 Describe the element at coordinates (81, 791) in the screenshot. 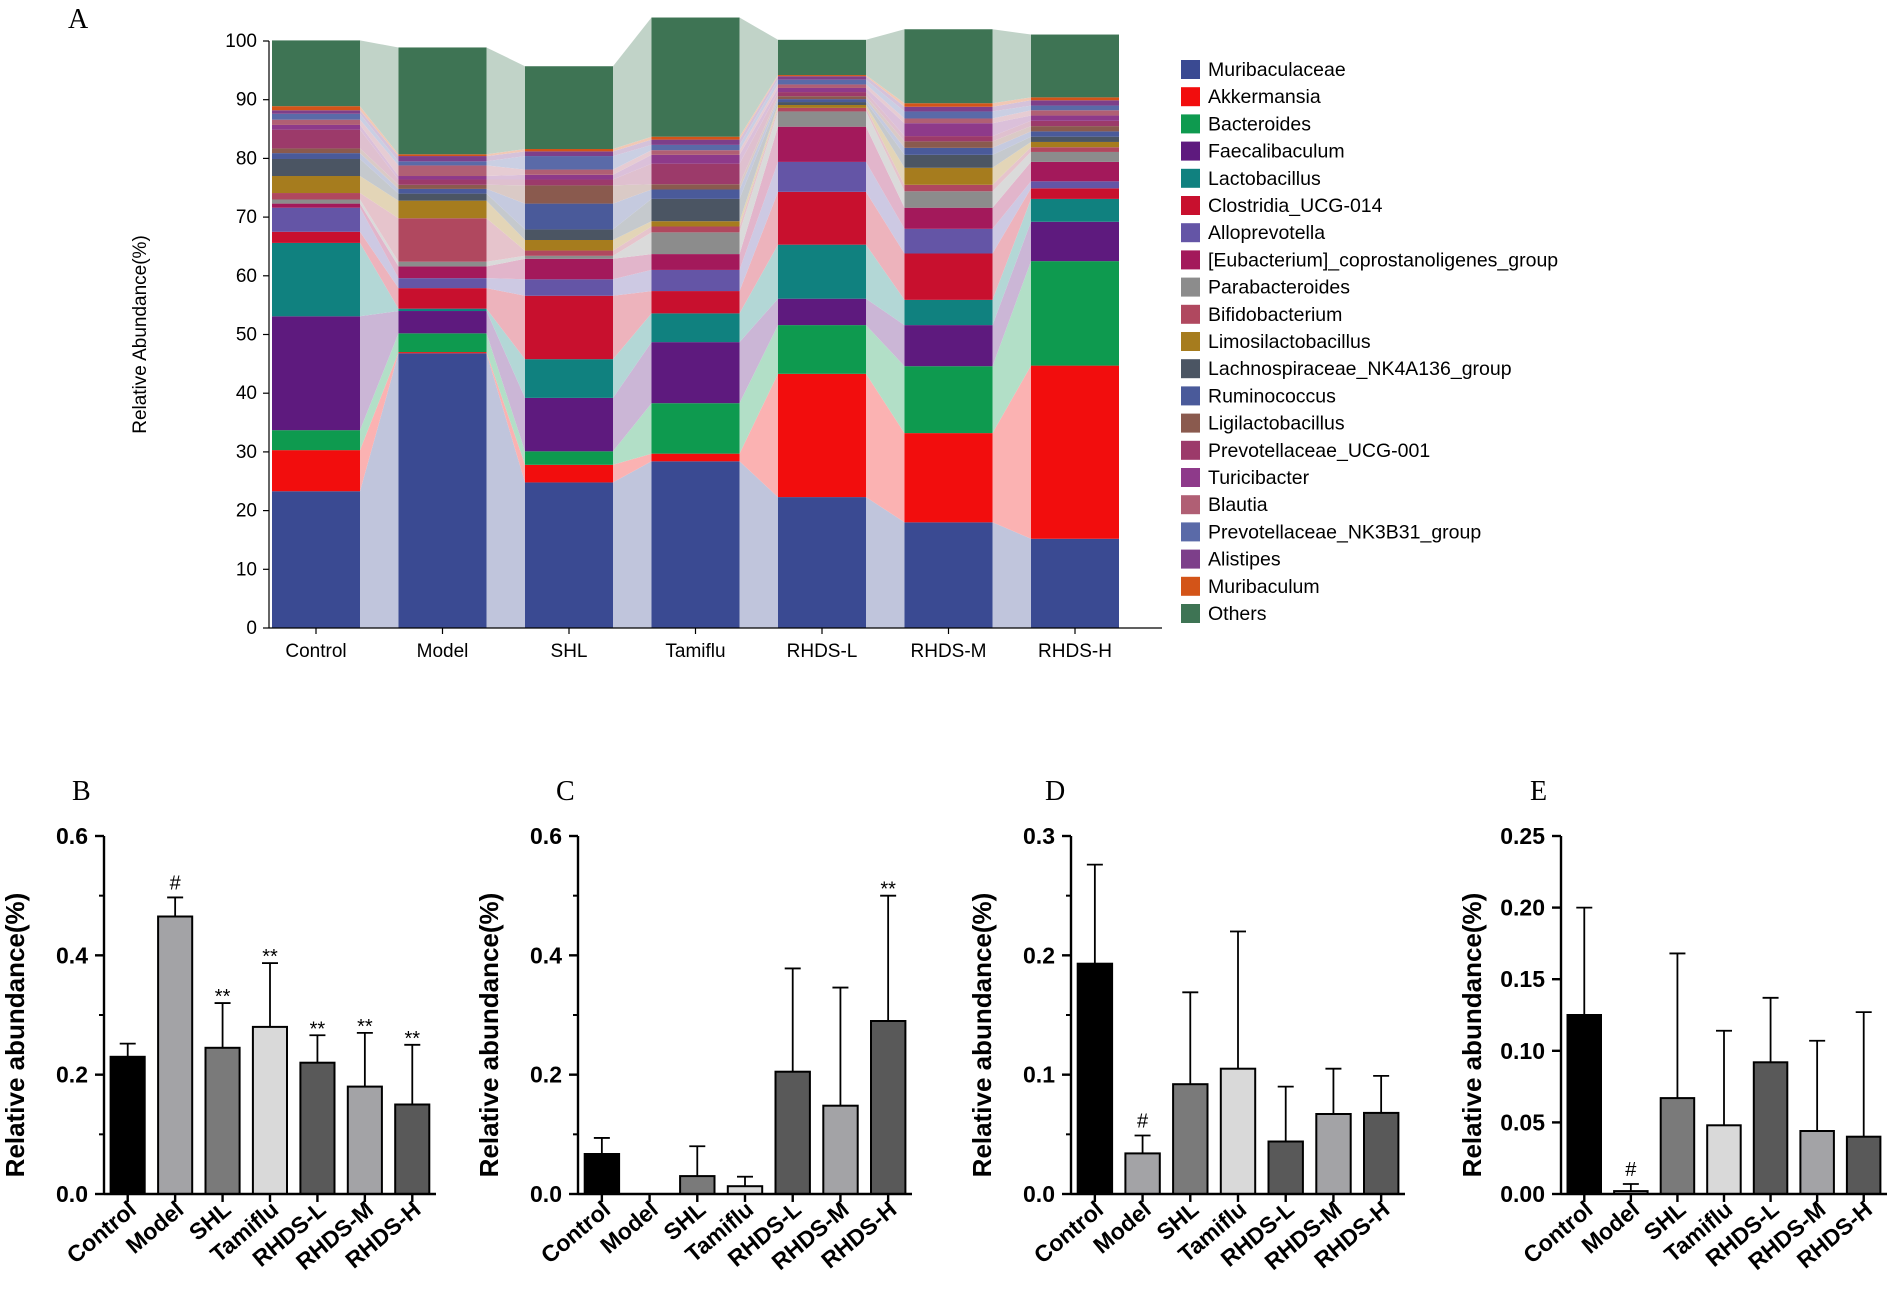

I see `panel-letter-b: B` at that location.